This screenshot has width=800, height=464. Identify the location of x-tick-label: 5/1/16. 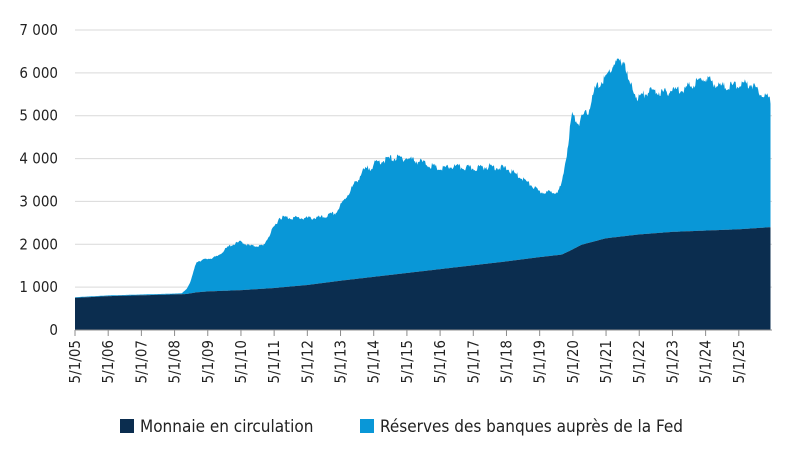
(440, 361).